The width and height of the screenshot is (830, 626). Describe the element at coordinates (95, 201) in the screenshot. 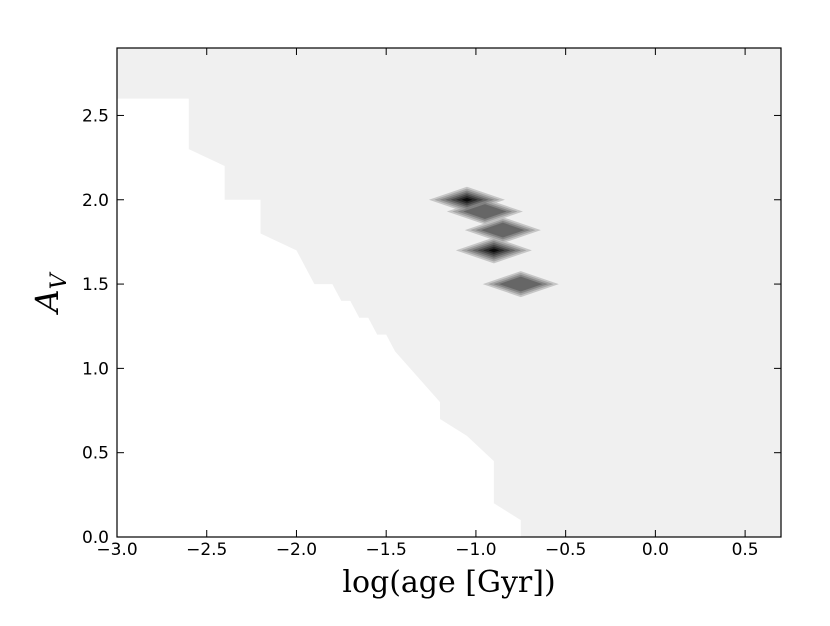

I see `y-tick-label: 2.0` at that location.